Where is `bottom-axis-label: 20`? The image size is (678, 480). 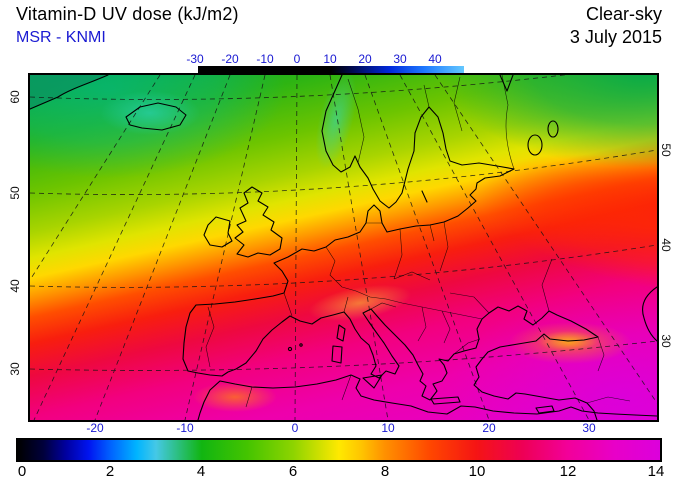 bottom-axis-label: 20 is located at coordinates (489, 428).